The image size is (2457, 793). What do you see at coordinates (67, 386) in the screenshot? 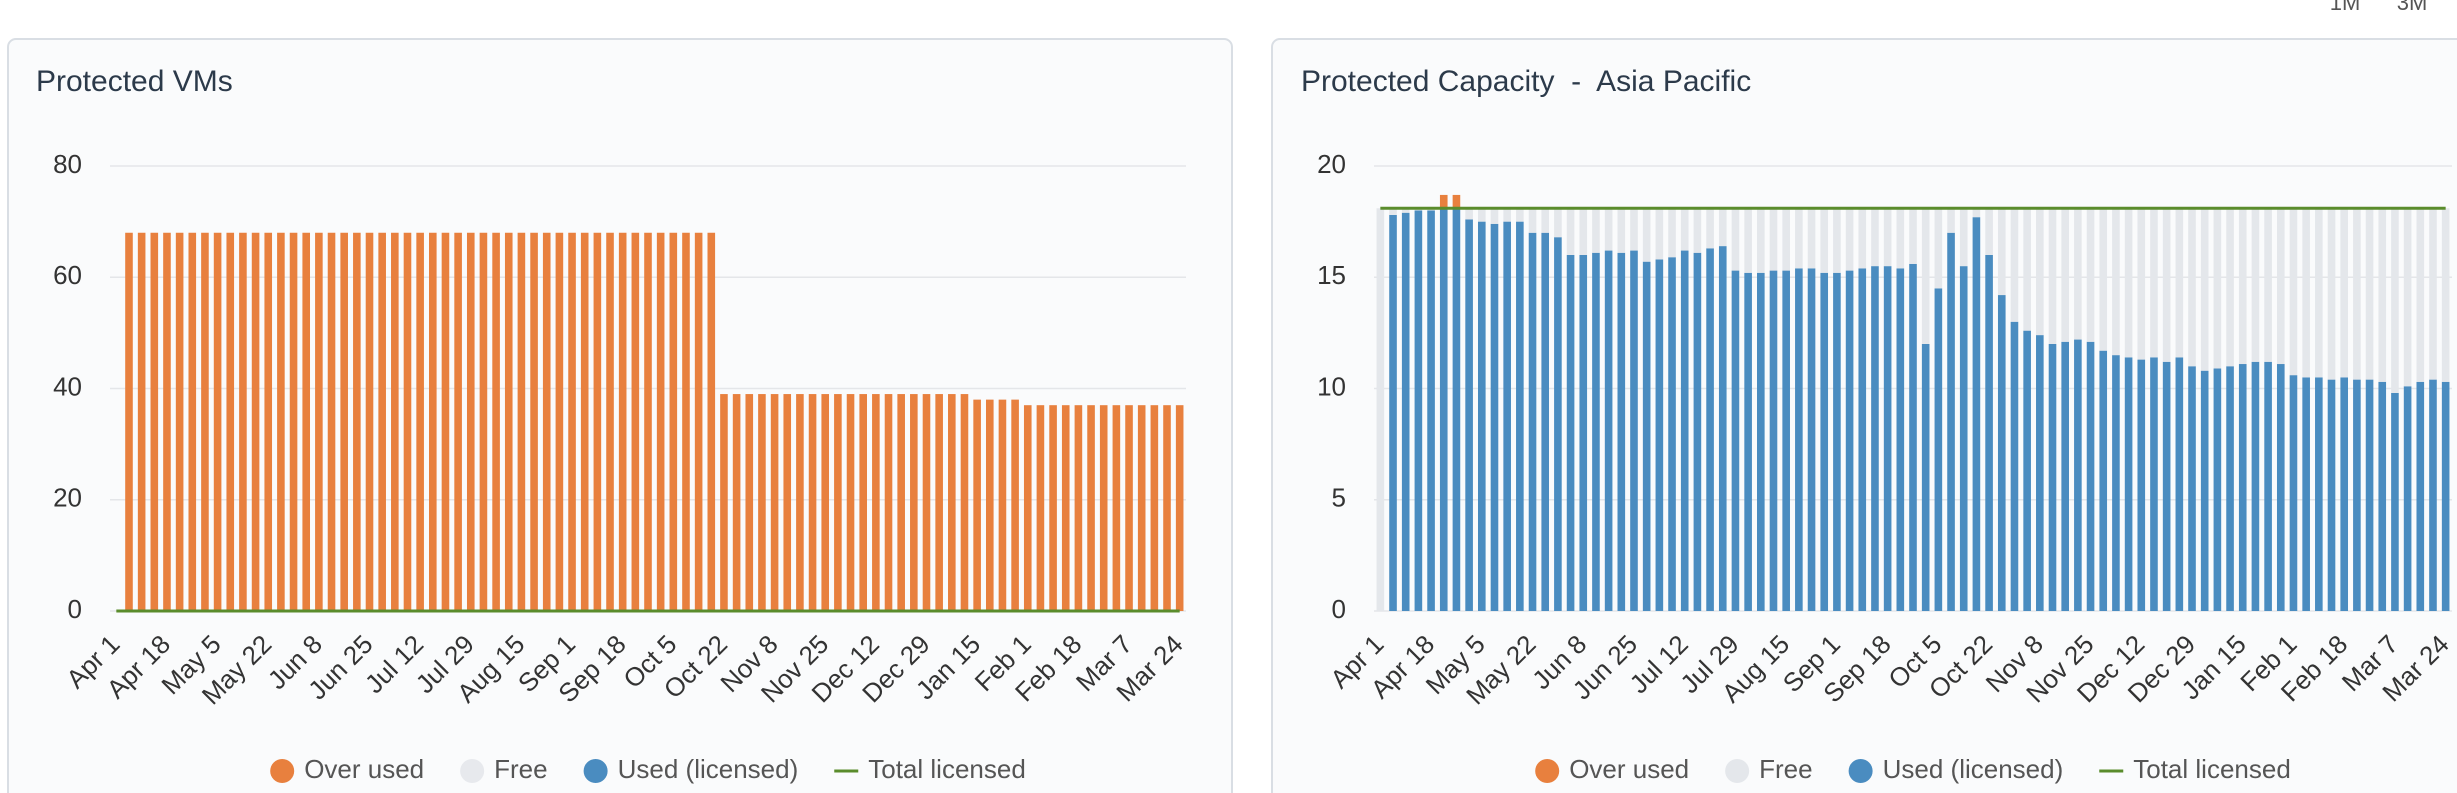
I see `y-tick-label: 40` at bounding box center [67, 386].